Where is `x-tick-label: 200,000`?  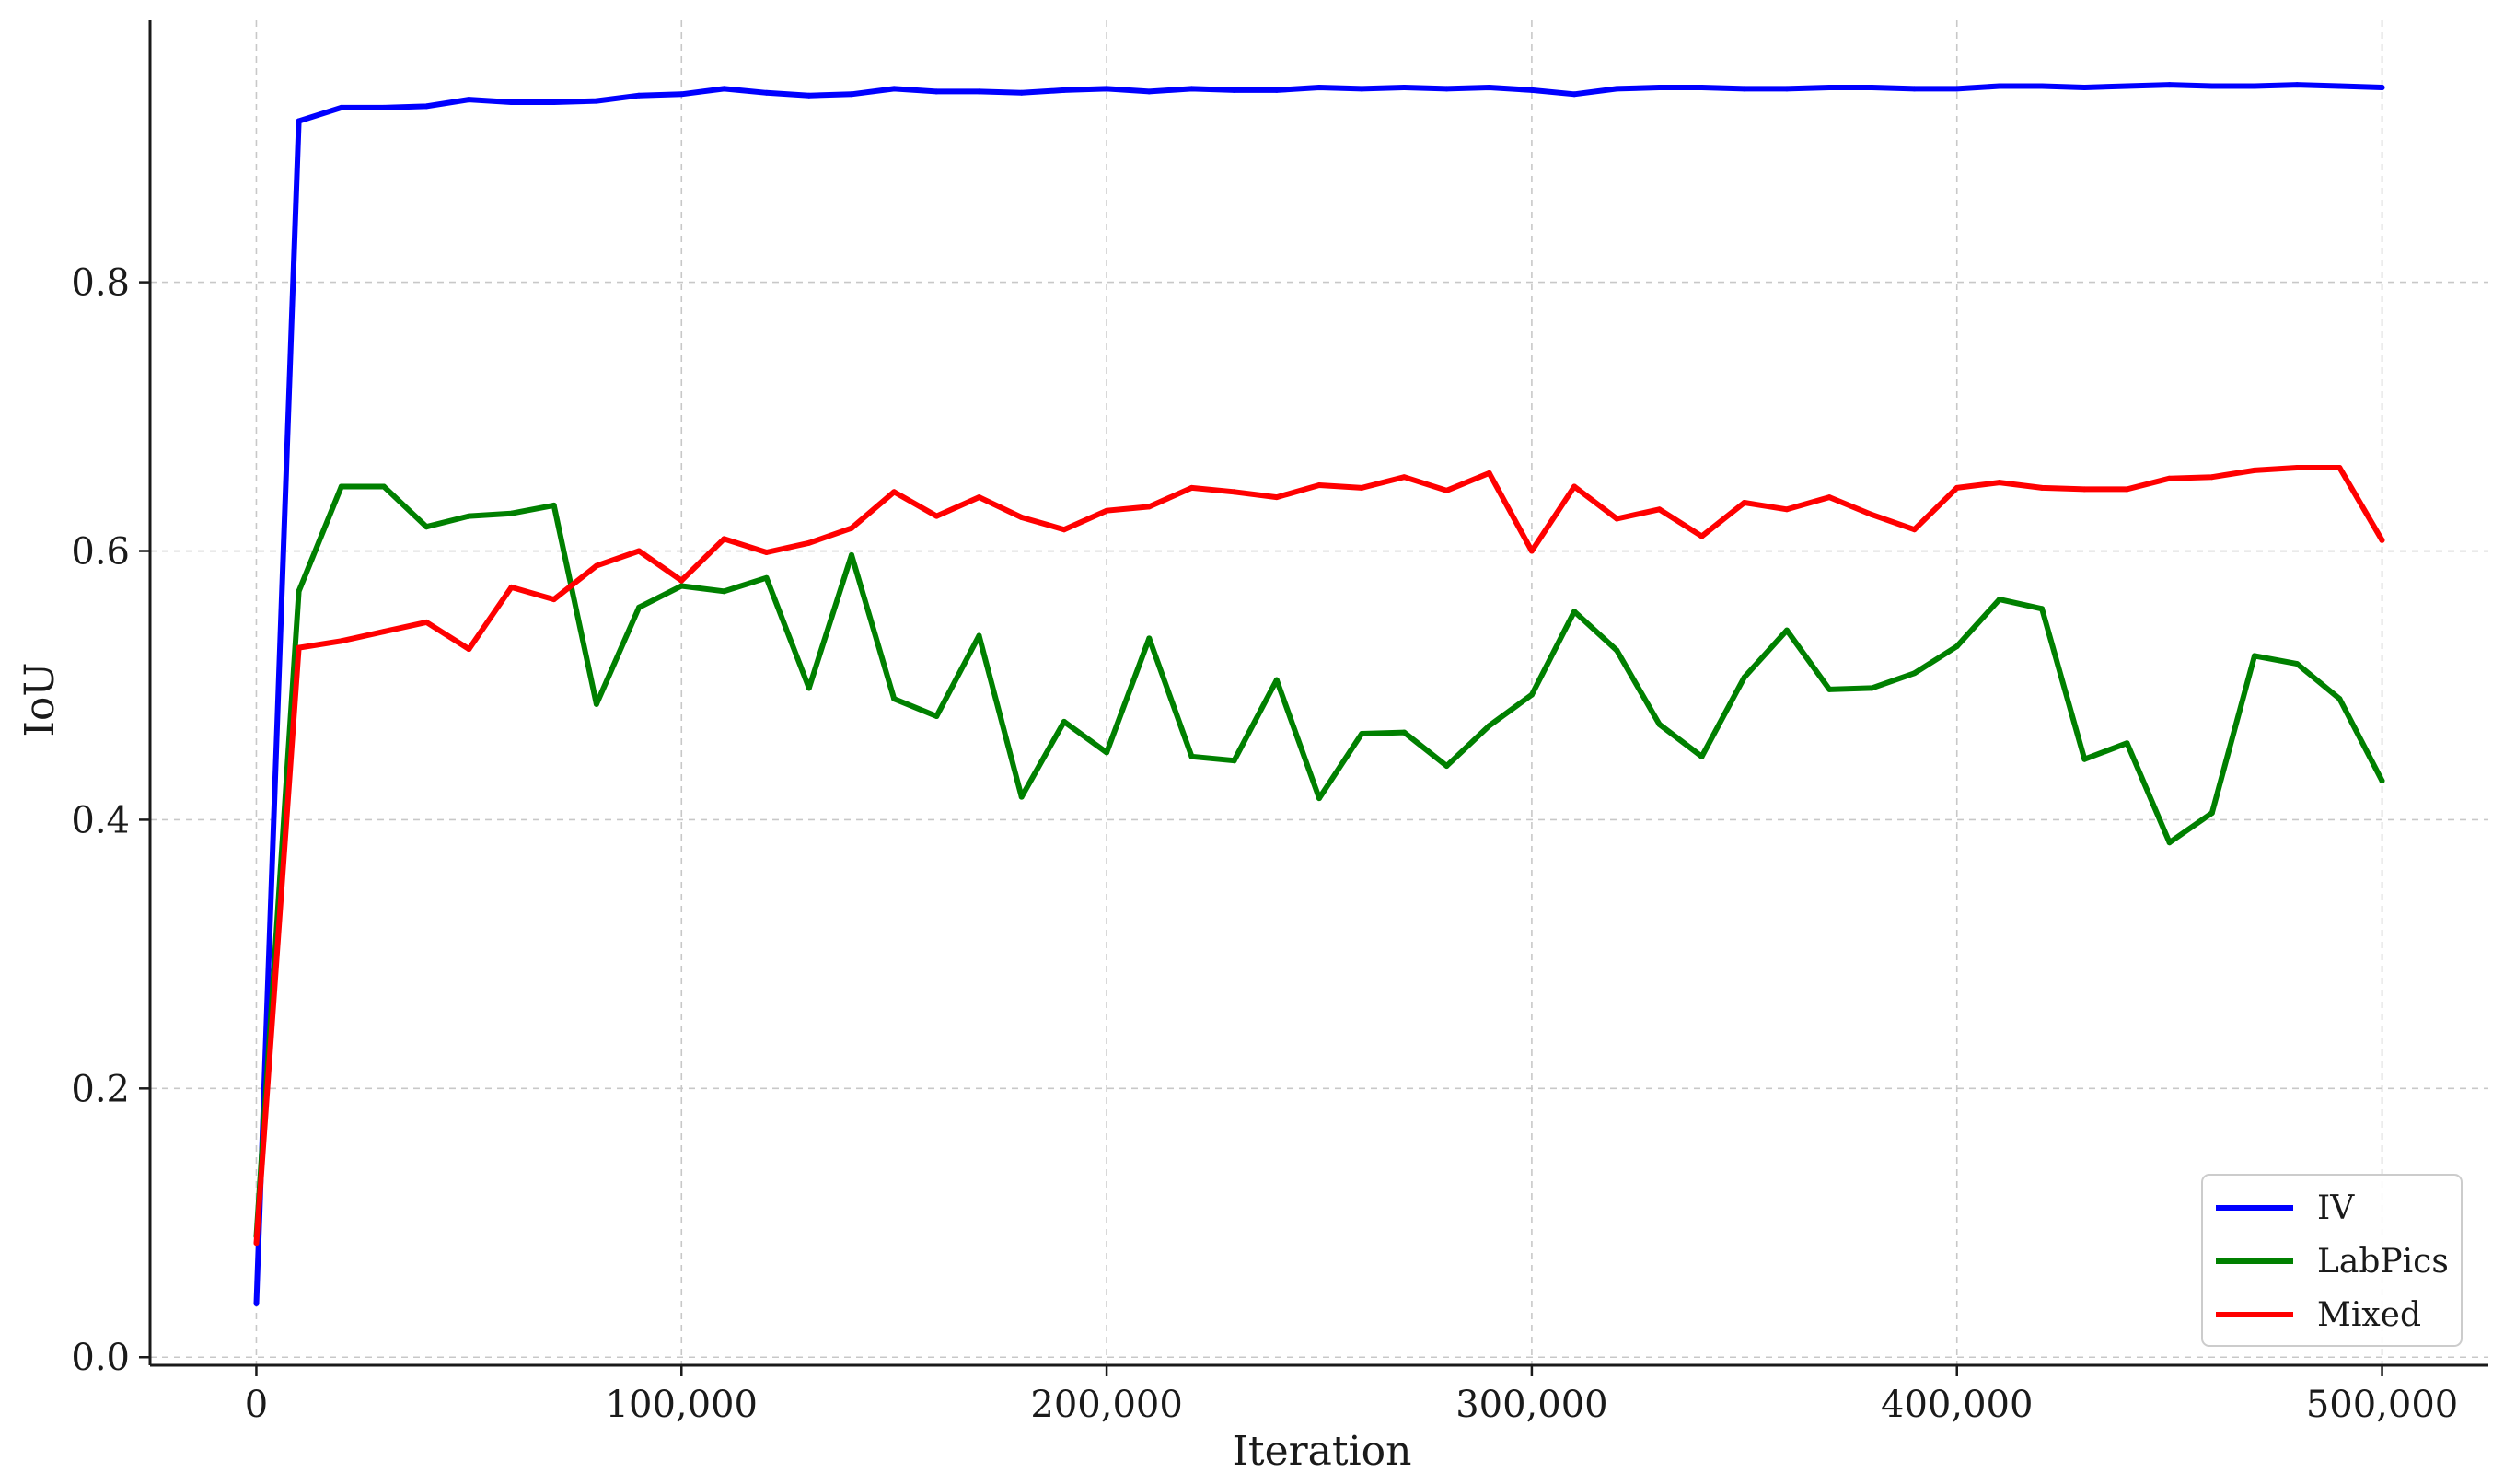
x-tick-label: 200,000 is located at coordinates (1106, 1405).